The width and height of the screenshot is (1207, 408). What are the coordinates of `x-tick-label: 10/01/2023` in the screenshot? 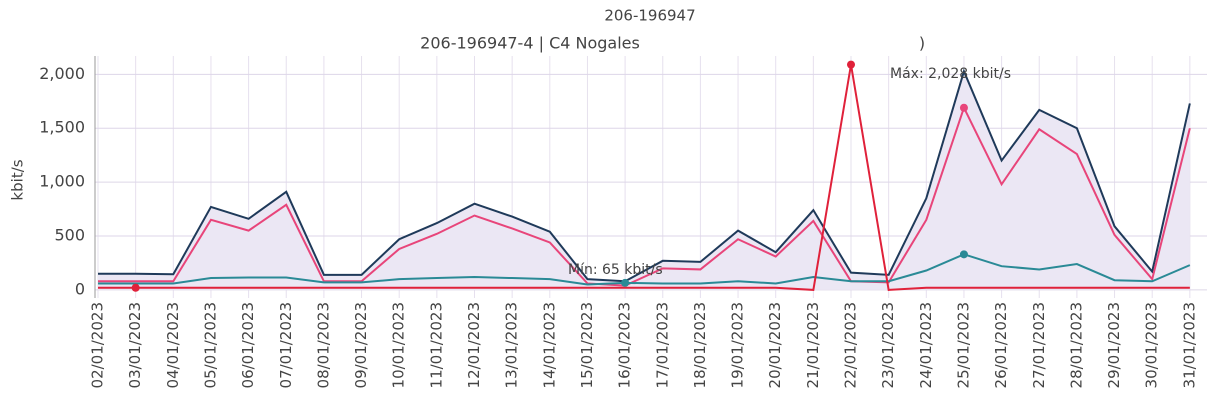 It's located at (399, 345).